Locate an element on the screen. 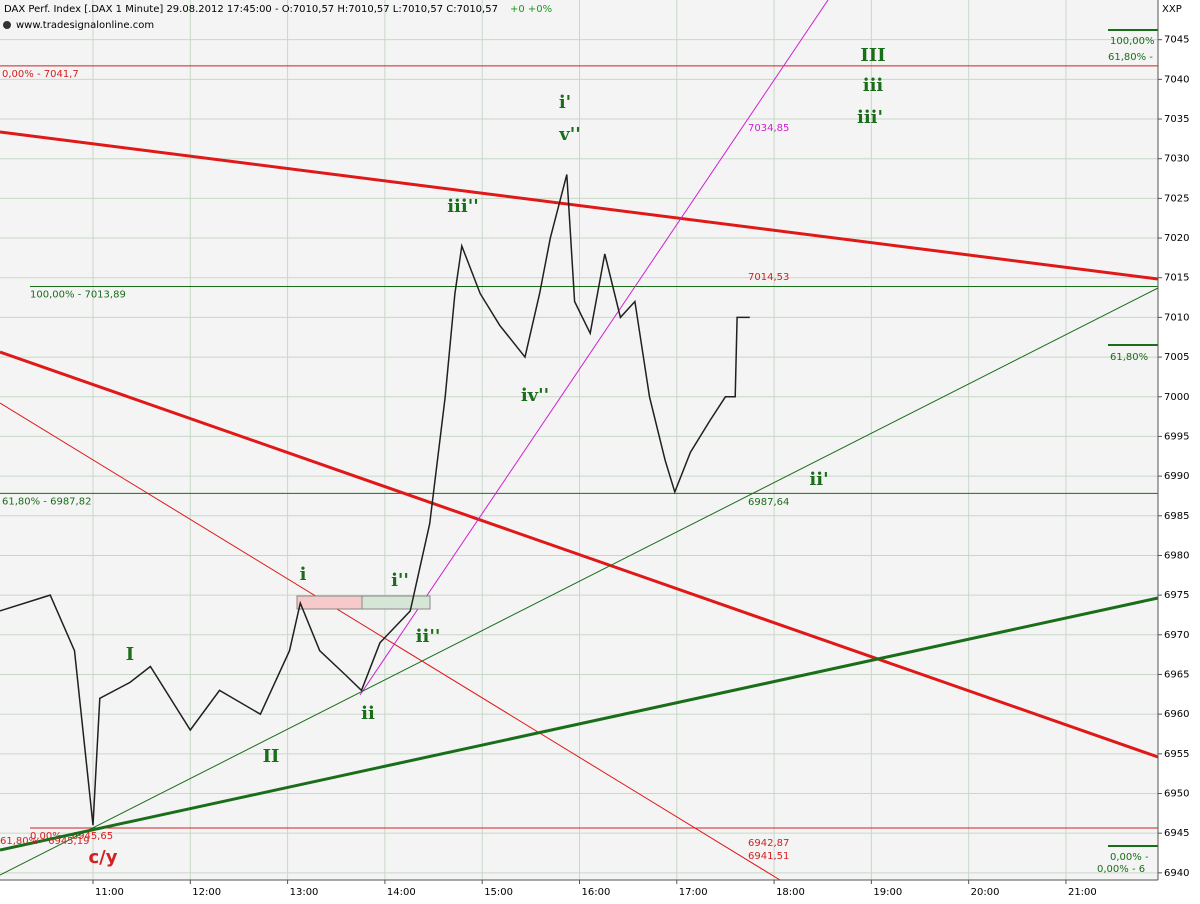  x-tick-label: 13:00 is located at coordinates (304, 892).